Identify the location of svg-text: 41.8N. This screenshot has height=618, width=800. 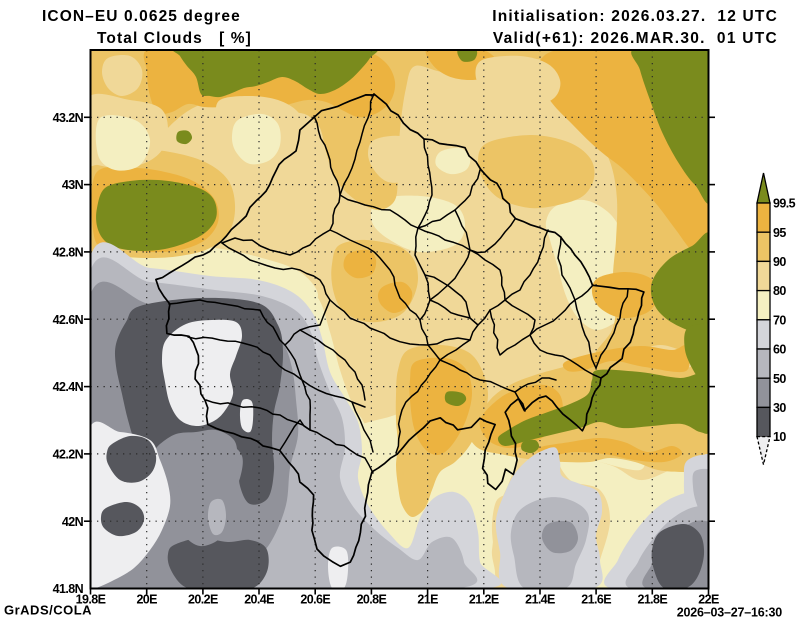
(68, 589).